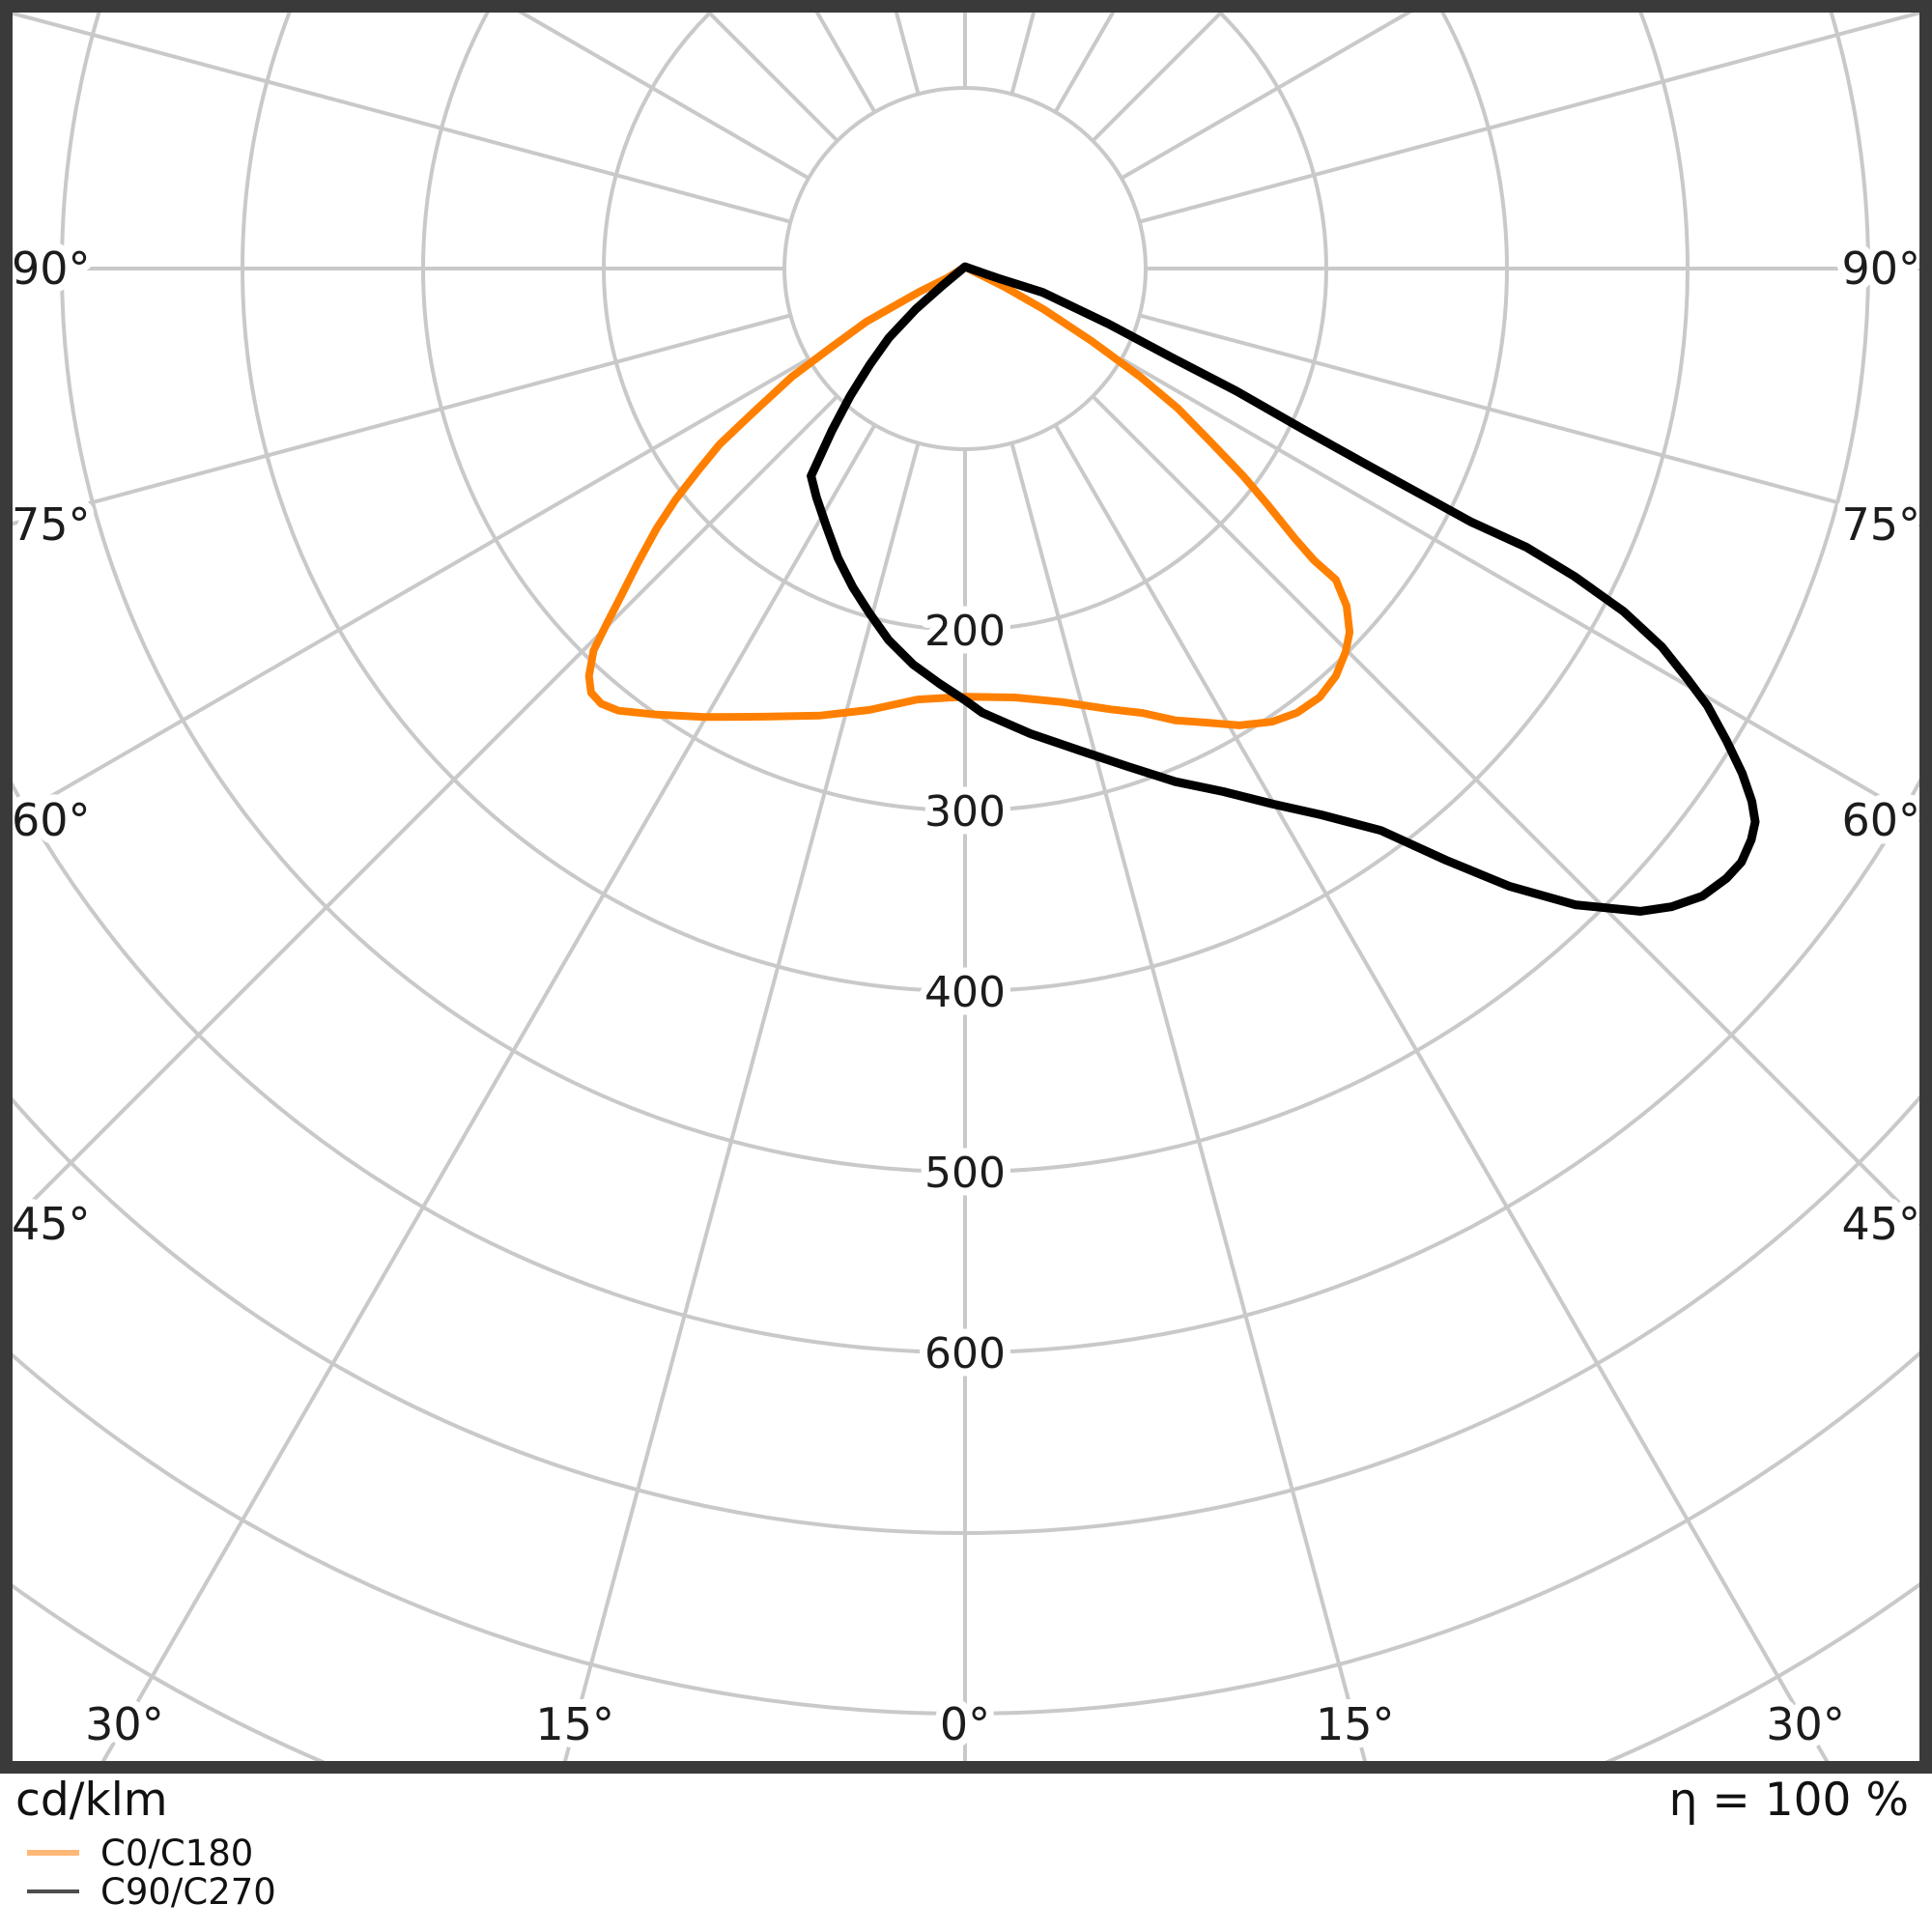 This screenshot has height=1932, width=1932. Describe the element at coordinates (907, 53) in the screenshot. I see `grid-radial--165` at that location.